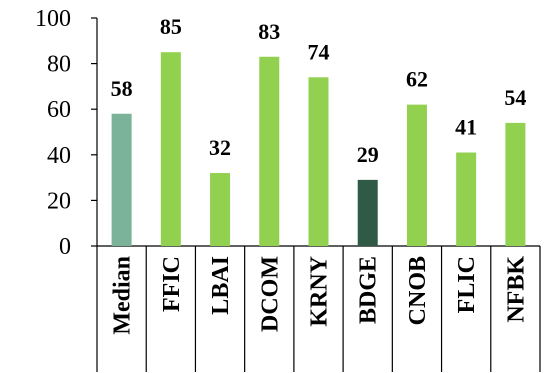  I want to click on bar-flic, so click(466, 199).